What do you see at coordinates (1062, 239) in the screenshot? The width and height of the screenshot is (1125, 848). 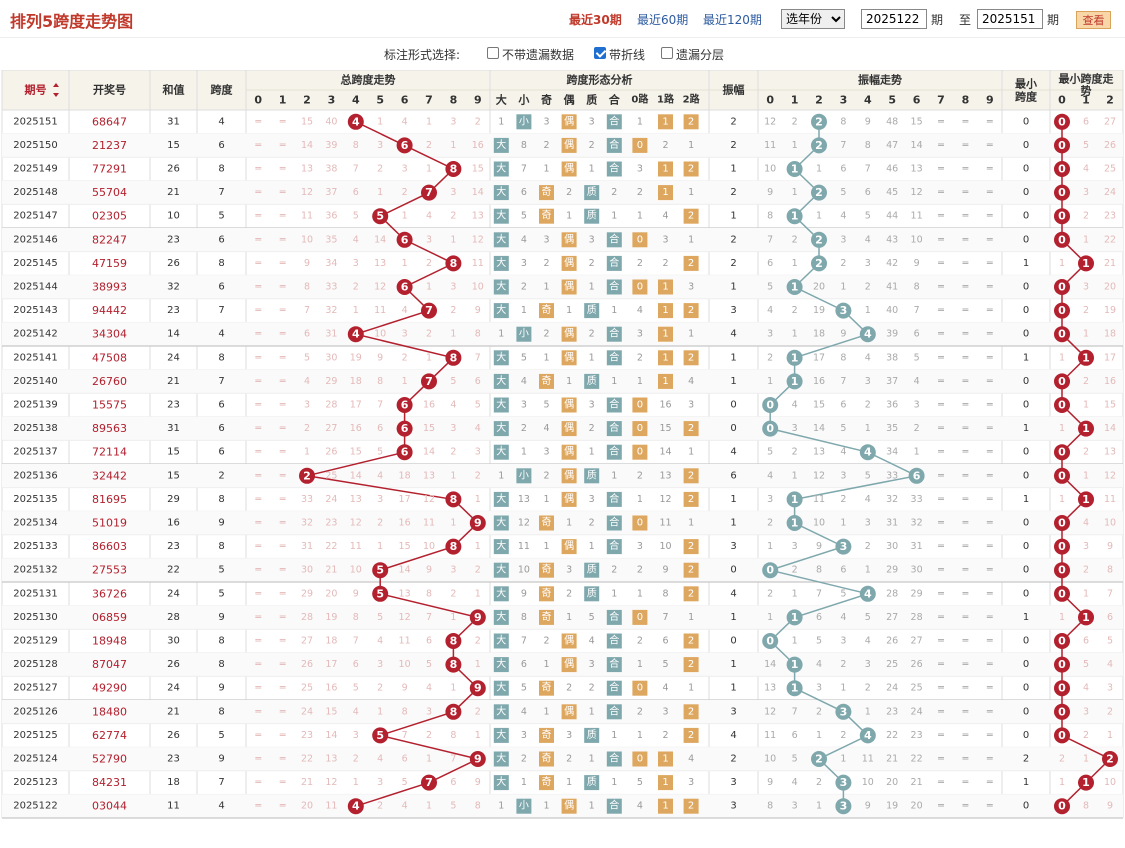 I see `min-ball` at bounding box center [1062, 239].